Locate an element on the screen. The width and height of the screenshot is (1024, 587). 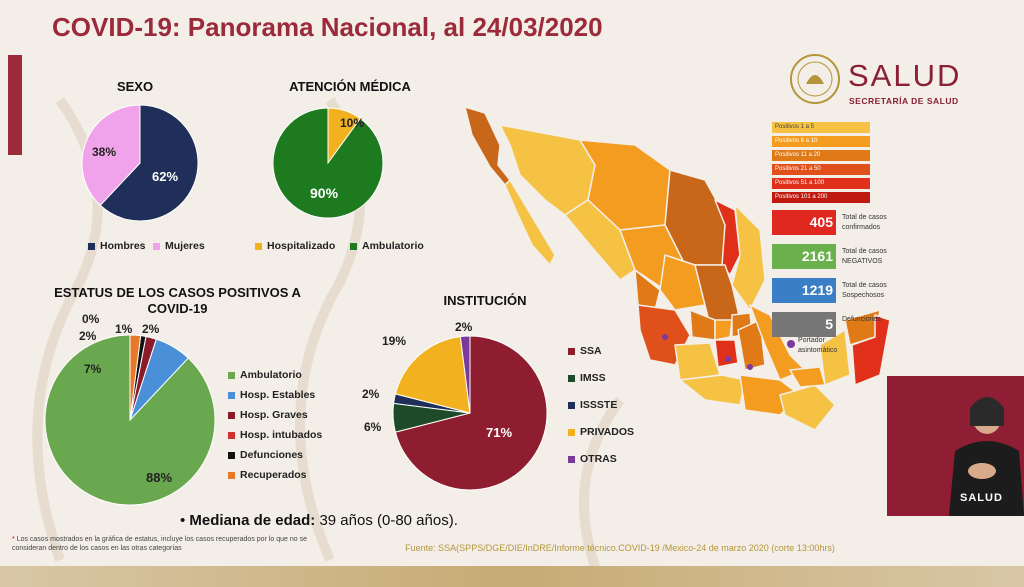
portador-label: Portador asintomático is located at coordinates (817, 346).